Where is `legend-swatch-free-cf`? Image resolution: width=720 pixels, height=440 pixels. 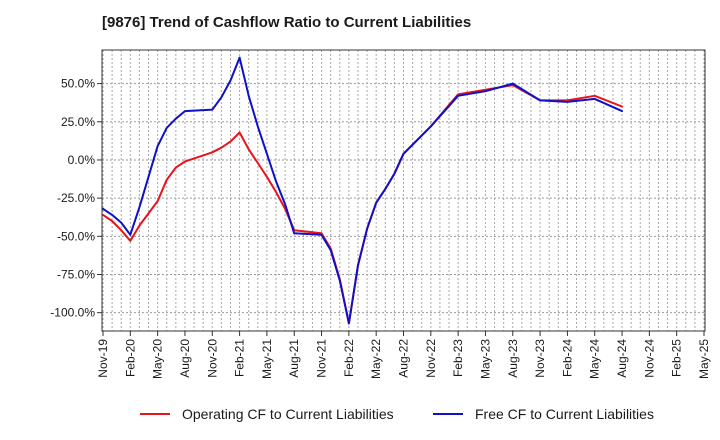
legend-swatch-free-cf is located at coordinates (448, 414).